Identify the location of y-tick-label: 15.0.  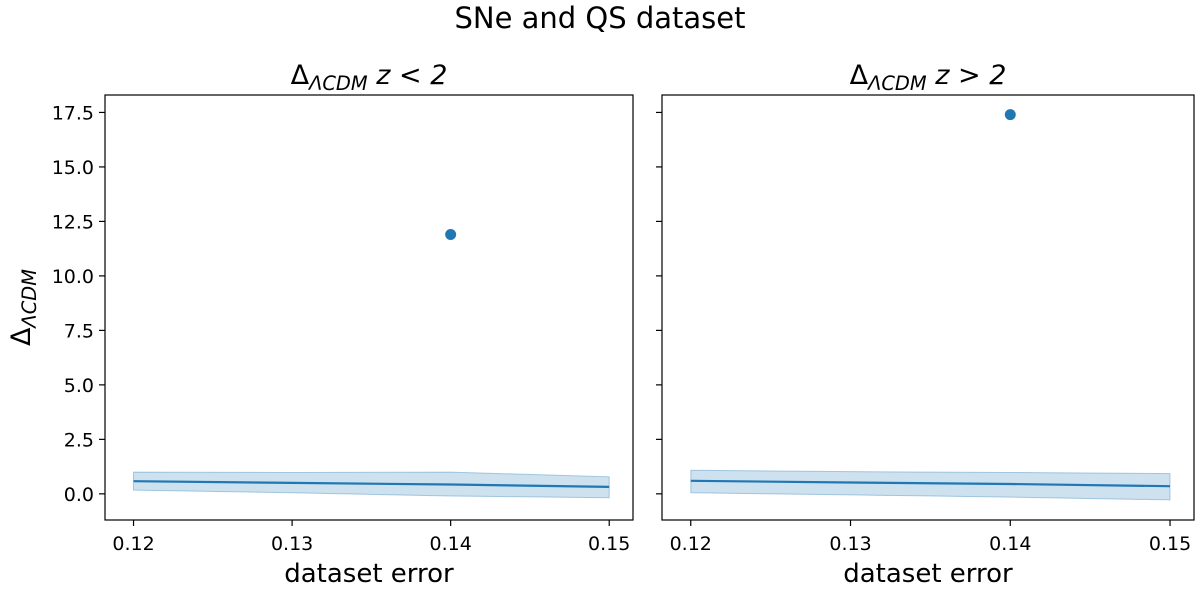
(73, 168).